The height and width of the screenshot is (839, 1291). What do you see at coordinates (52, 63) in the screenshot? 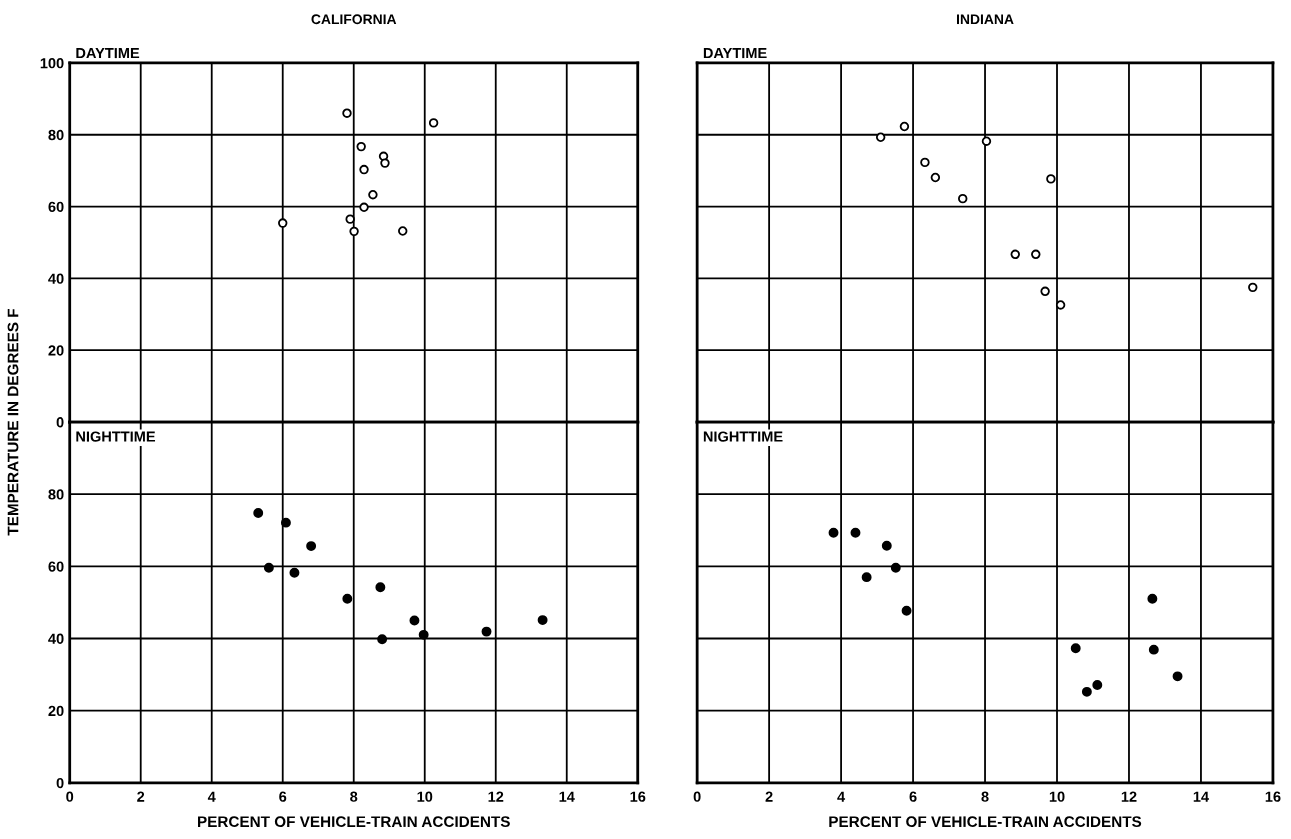
I see `y-tick-label: 100` at bounding box center [52, 63].